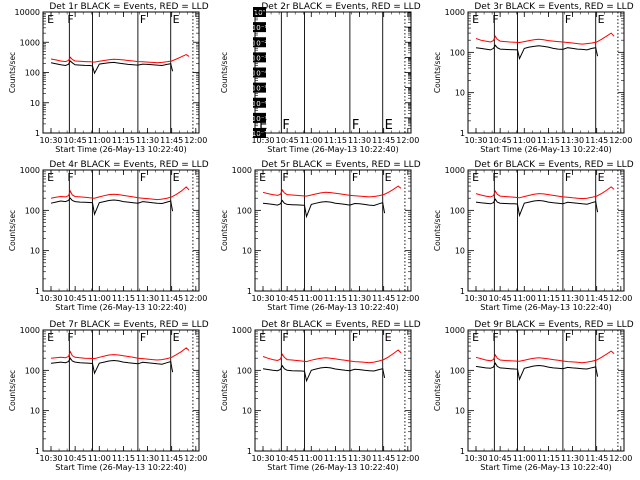 Image resolution: width=640 pixels, height=480 pixels. I want to click on y-tick-label: 10⁰, so click(260, 13).